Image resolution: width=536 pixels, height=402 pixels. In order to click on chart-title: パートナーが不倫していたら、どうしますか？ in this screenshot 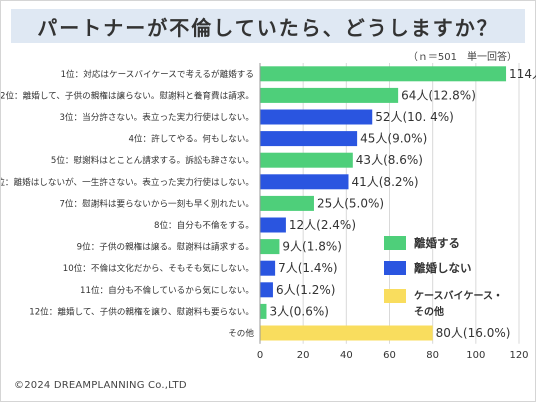, I will do `click(268, 27)`.